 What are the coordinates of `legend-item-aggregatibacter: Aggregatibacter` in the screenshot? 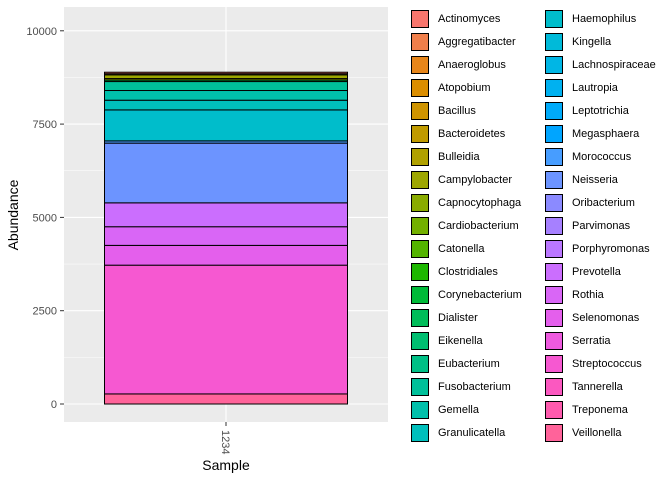 It's located at (463, 41).